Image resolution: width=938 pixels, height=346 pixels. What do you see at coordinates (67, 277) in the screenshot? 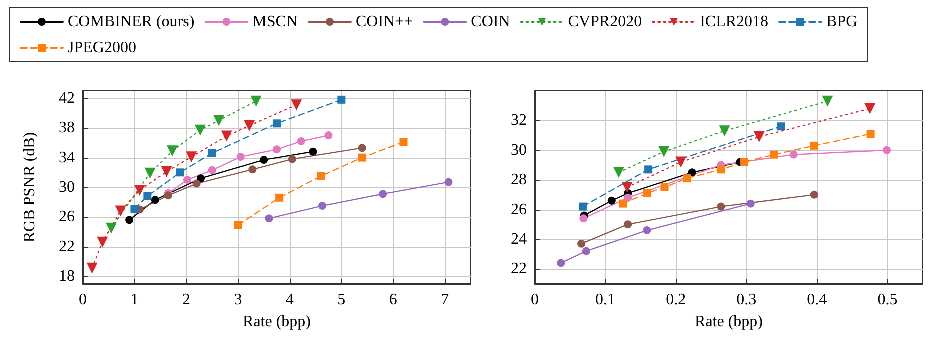
I see `y-tick-label: 18` at bounding box center [67, 277].